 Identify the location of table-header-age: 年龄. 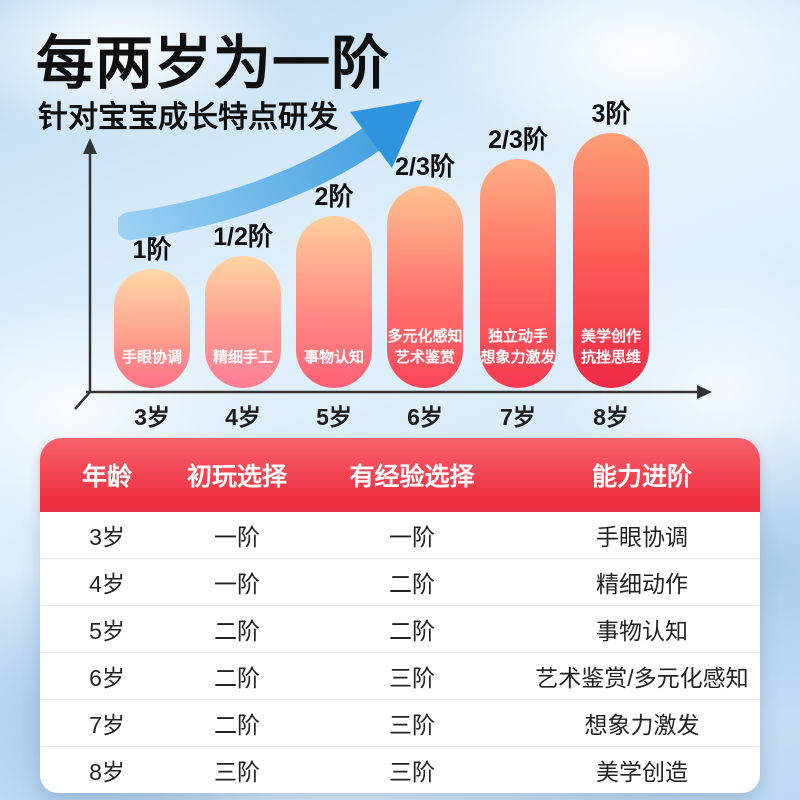
(106, 477).